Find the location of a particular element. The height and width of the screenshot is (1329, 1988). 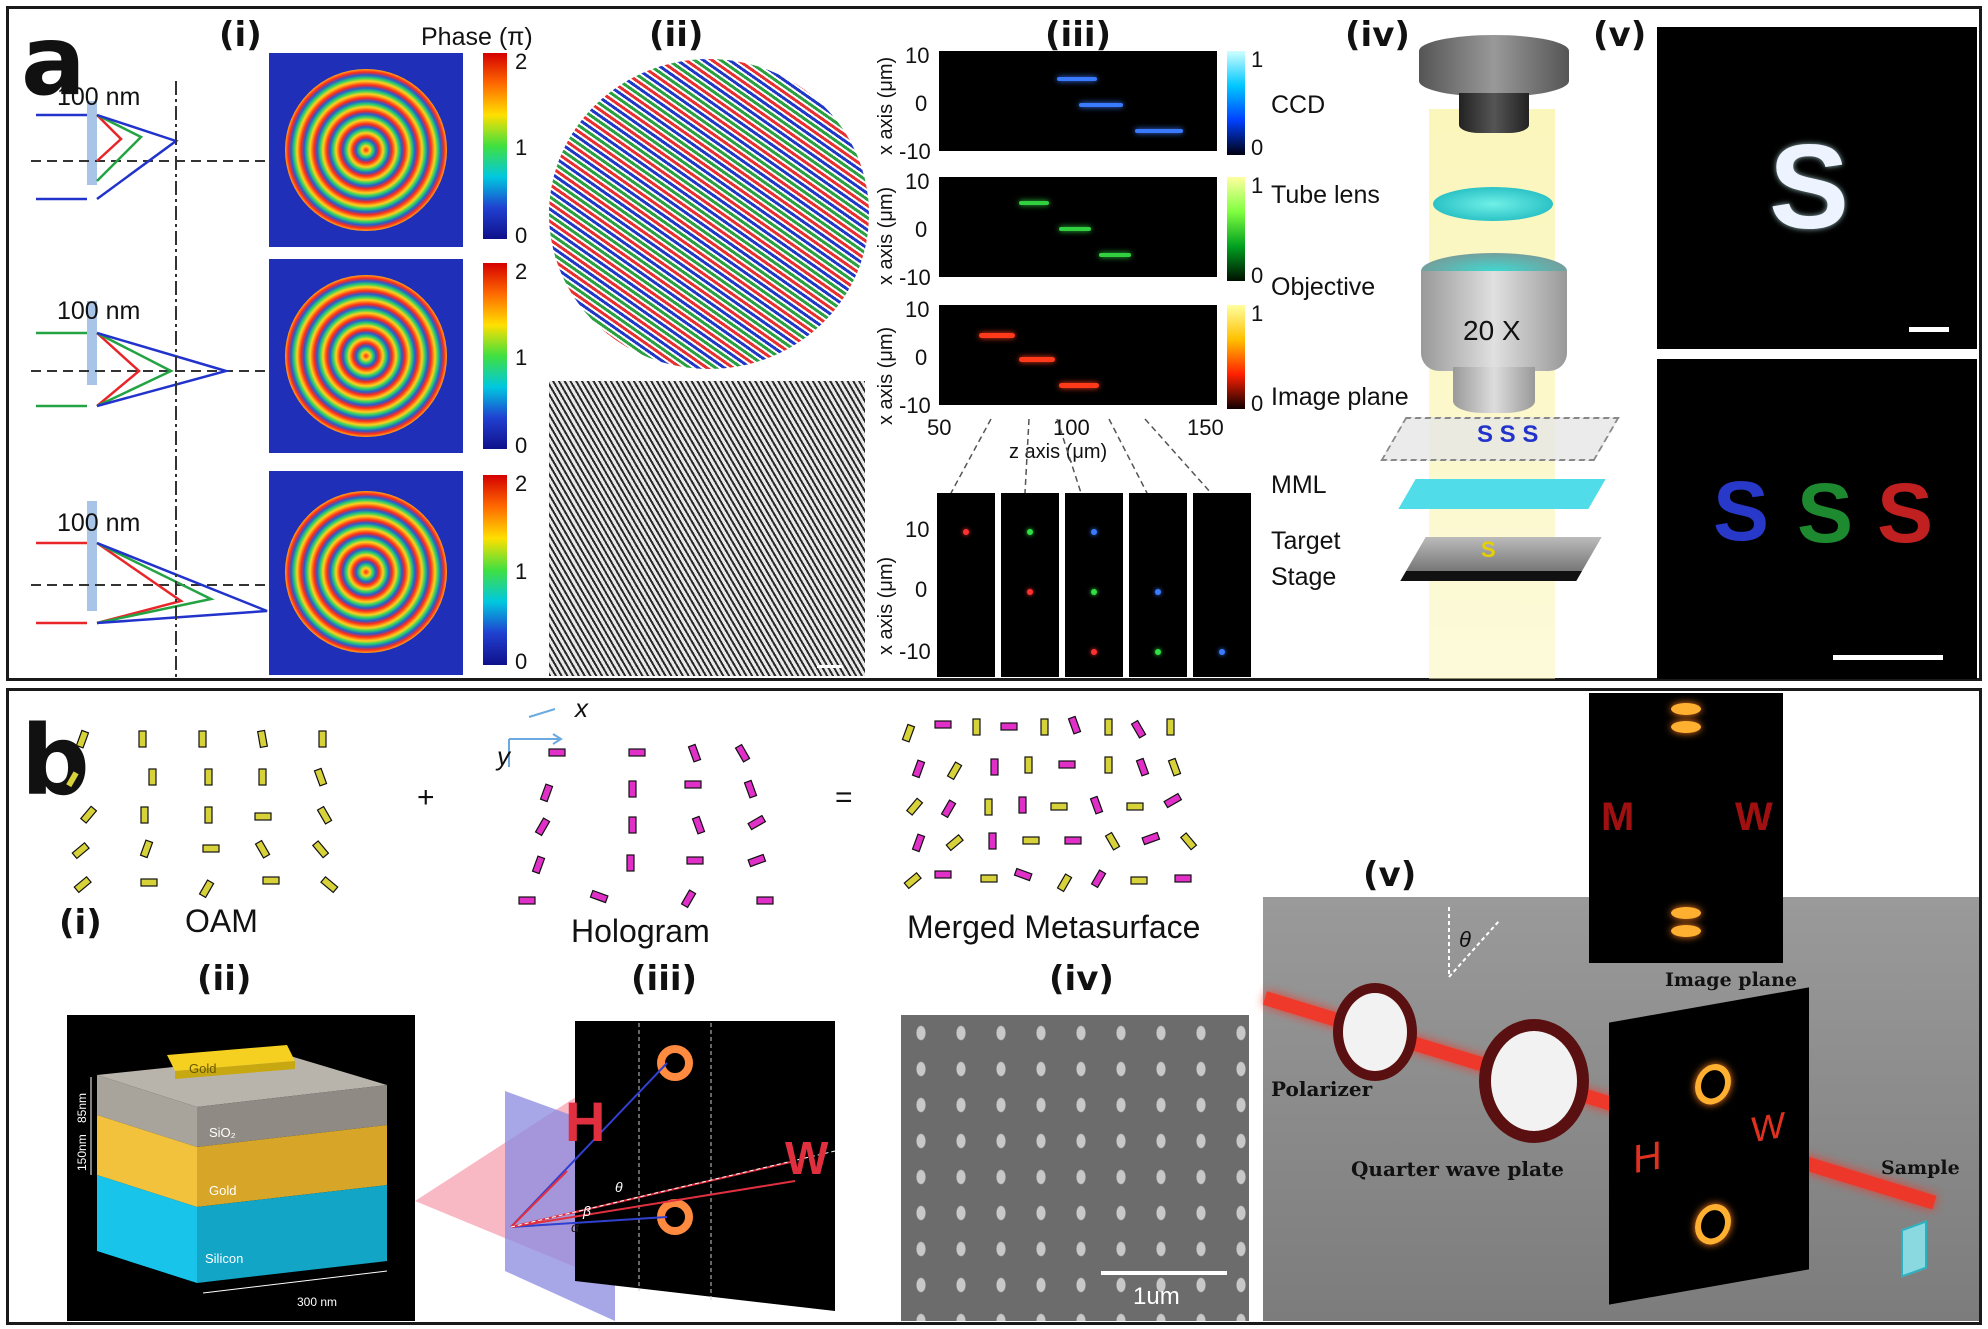

target-s-letter: S is located at coordinates (1488, 549).